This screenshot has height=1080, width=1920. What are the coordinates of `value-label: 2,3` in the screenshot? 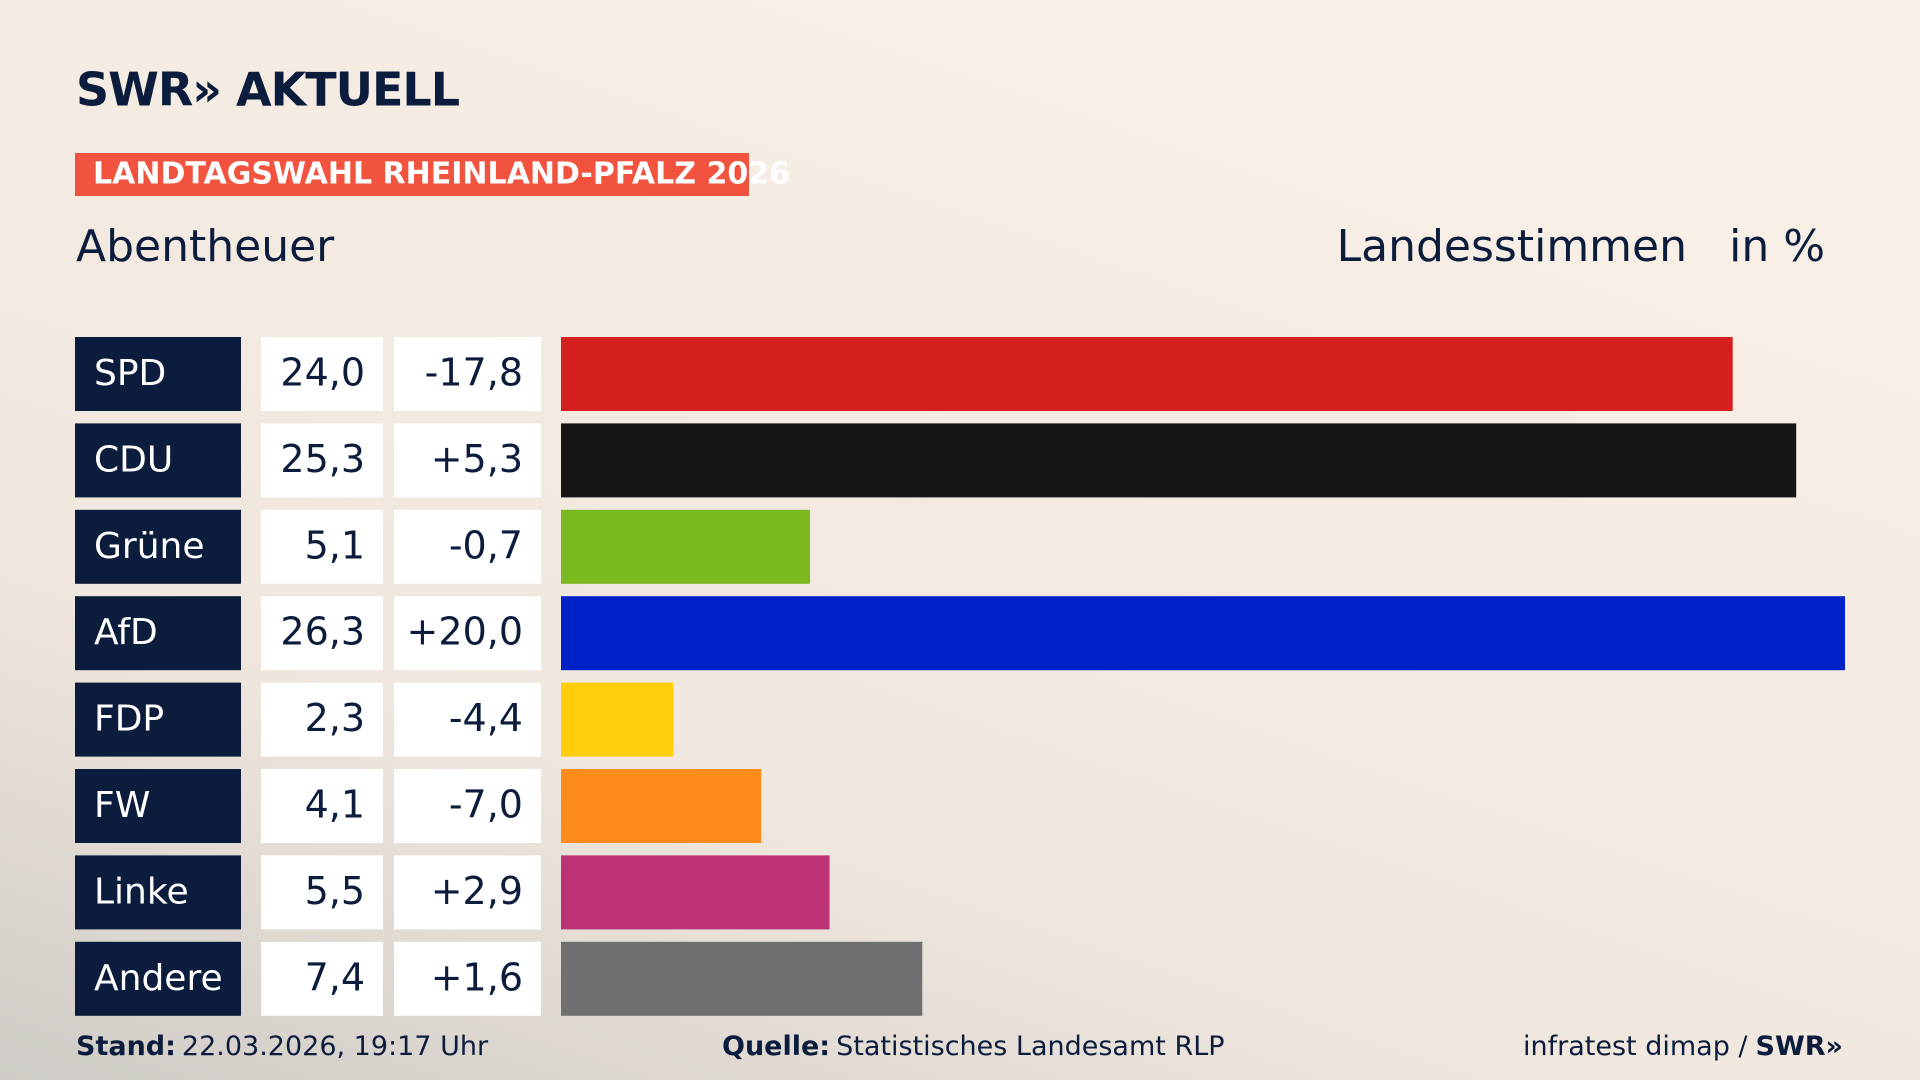 It's located at (335, 718).